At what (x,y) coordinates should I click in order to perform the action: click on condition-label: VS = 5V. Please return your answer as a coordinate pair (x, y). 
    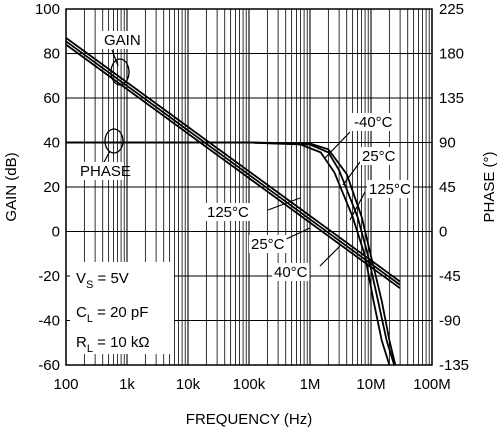
    Looking at the image, I should click on (102, 280).